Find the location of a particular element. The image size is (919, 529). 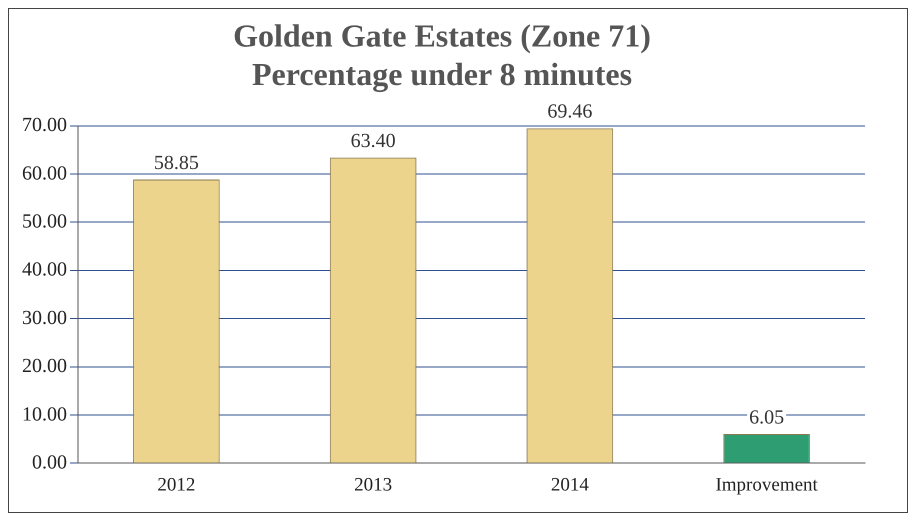

data-label: 58.85 is located at coordinates (176, 163).